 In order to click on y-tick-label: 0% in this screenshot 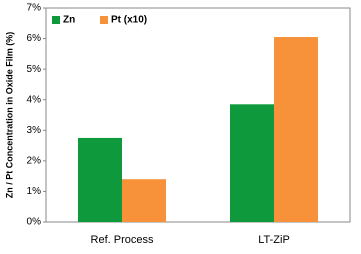, I will do `click(34, 222)`.